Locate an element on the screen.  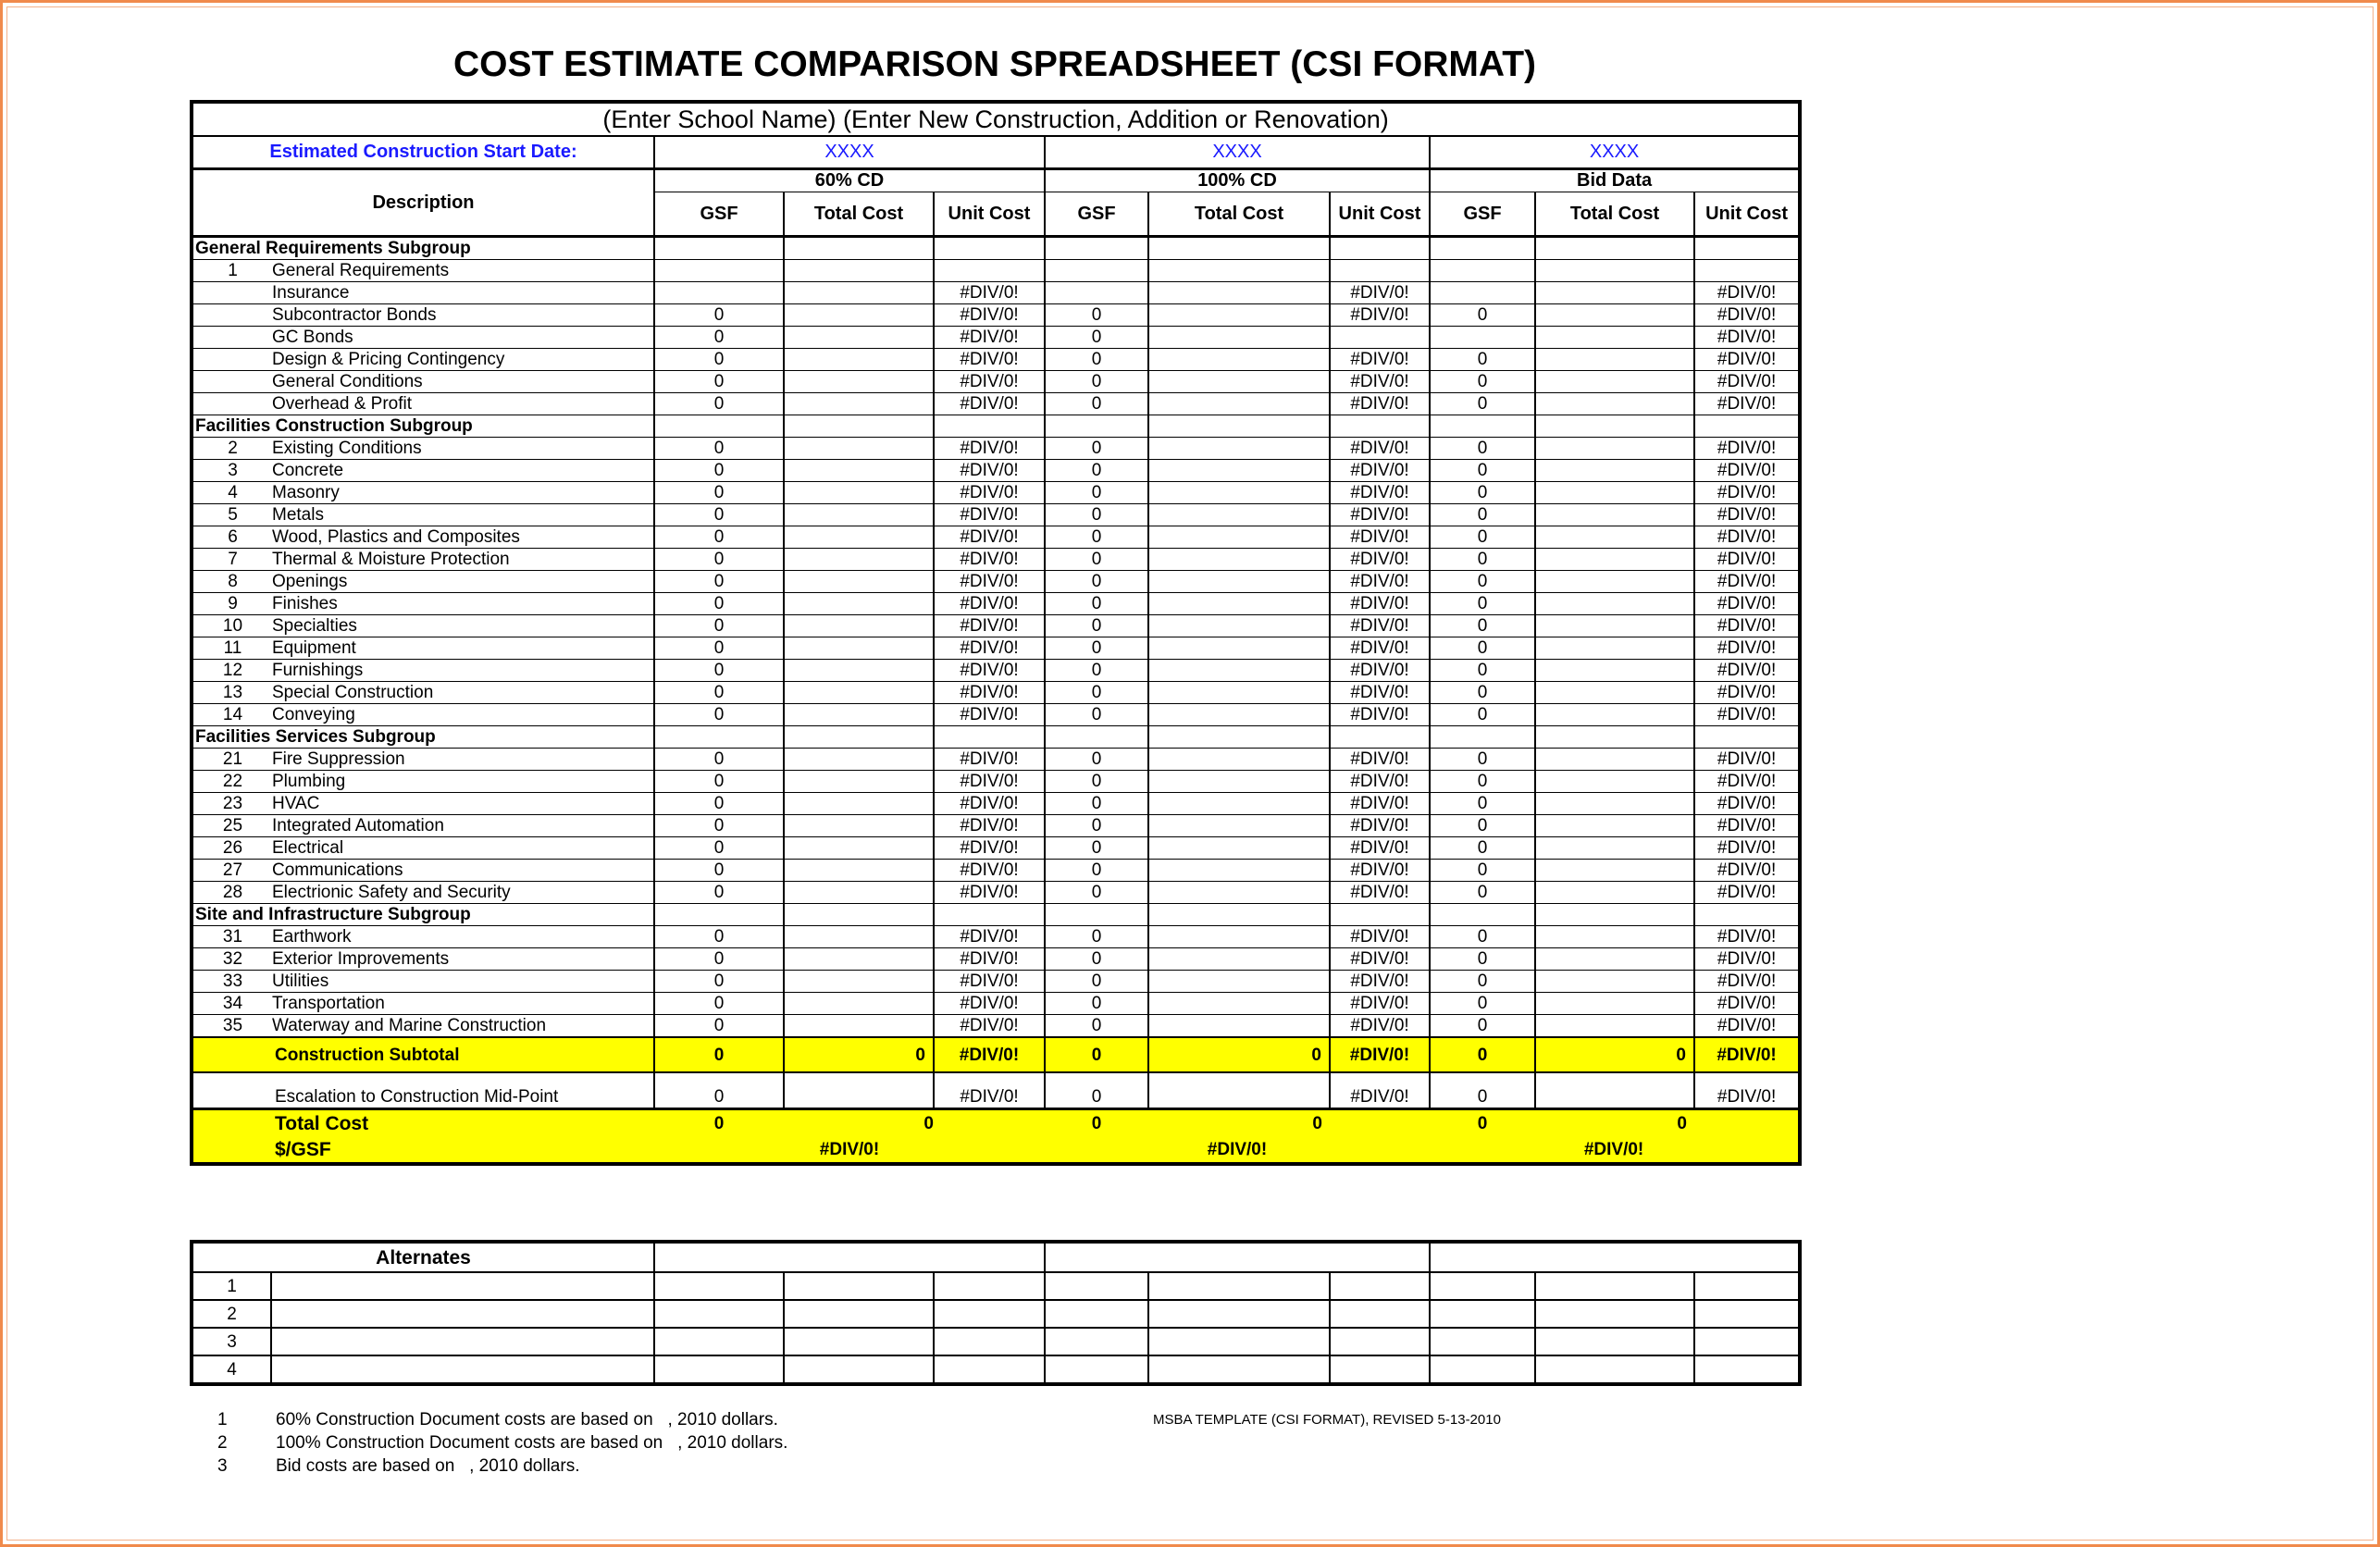
total-cost-value-100cd: 0 is located at coordinates (1239, 1122).